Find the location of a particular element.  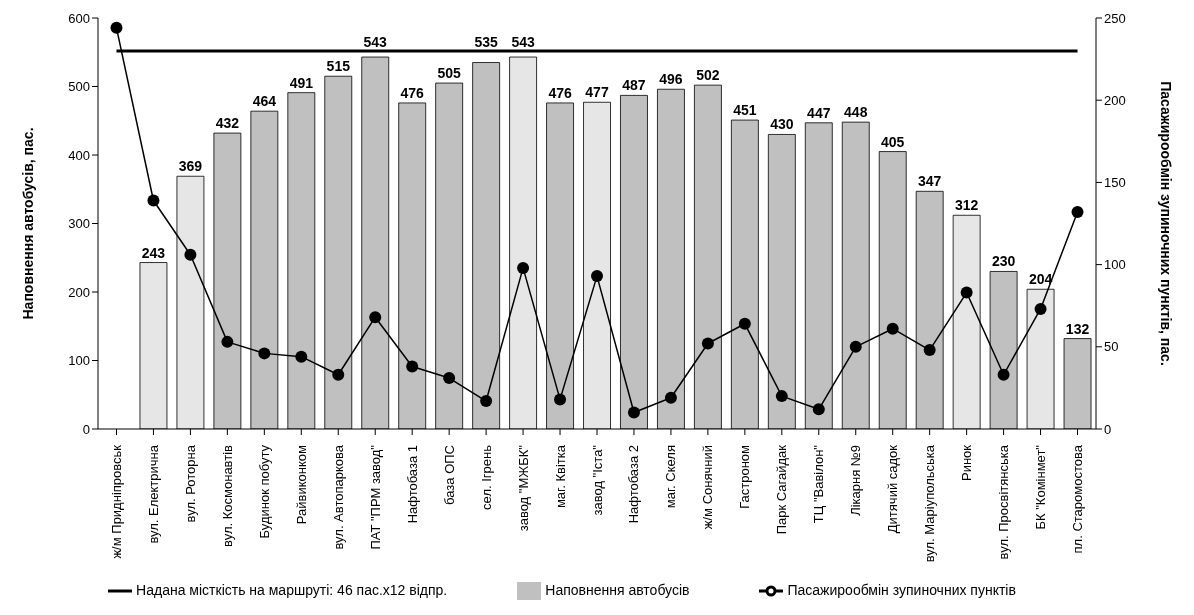

x-tick-label: база ОПС is located at coordinates (449, 475).